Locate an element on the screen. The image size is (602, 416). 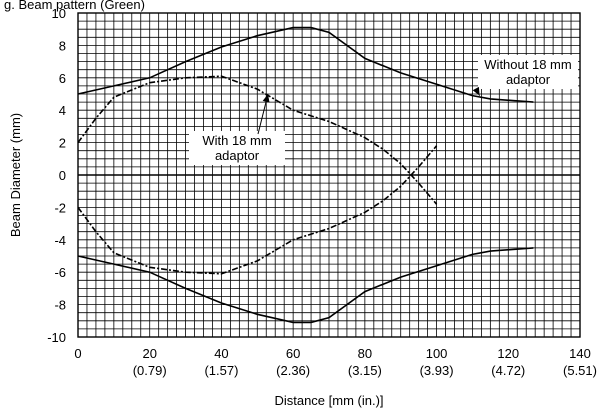
annotation-text: With 18 mm is located at coordinates (236, 140).